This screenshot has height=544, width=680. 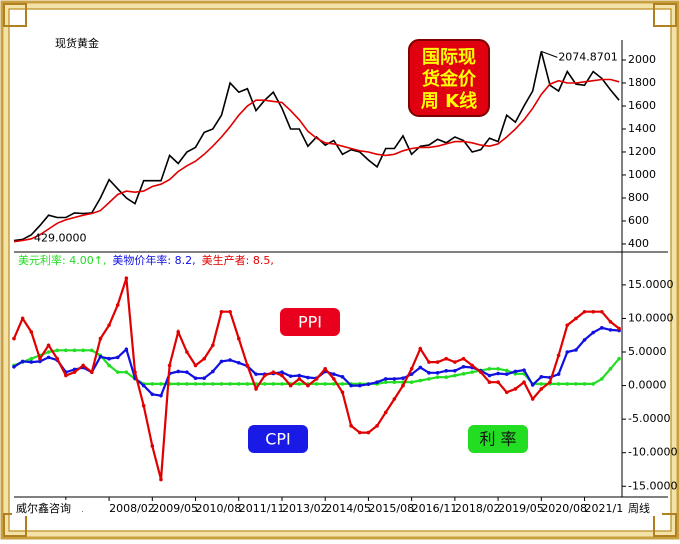 What do you see at coordinates (132, 508) in the screenshot?
I see `x-tick-label: 2008/02` at bounding box center [132, 508].